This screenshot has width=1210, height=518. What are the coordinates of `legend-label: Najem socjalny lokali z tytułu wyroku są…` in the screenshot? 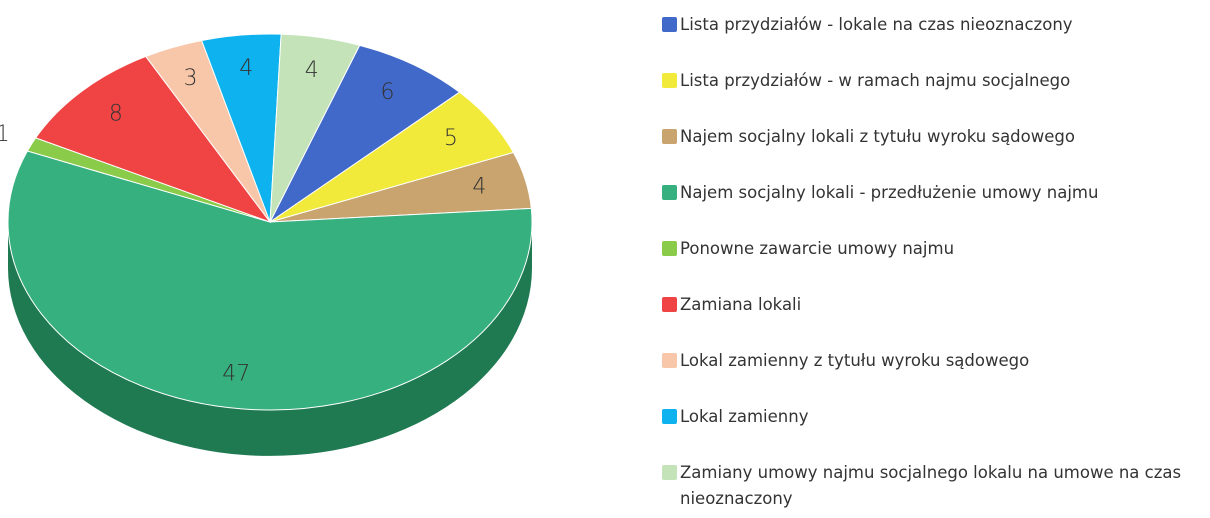 It's located at (877, 136).